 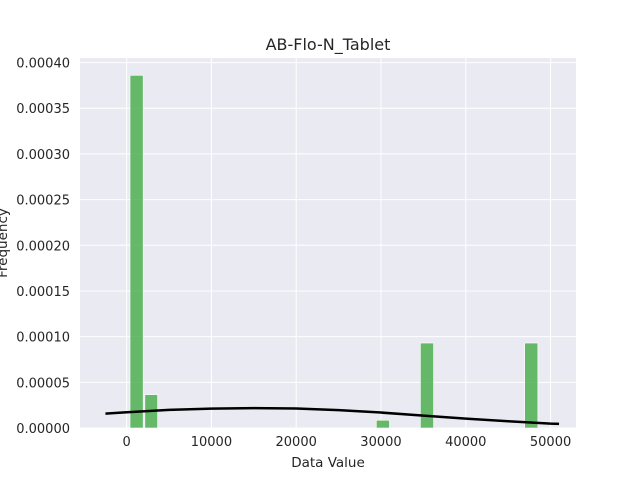 I want to click on x-tick-label: 50000, so click(x=550, y=442).